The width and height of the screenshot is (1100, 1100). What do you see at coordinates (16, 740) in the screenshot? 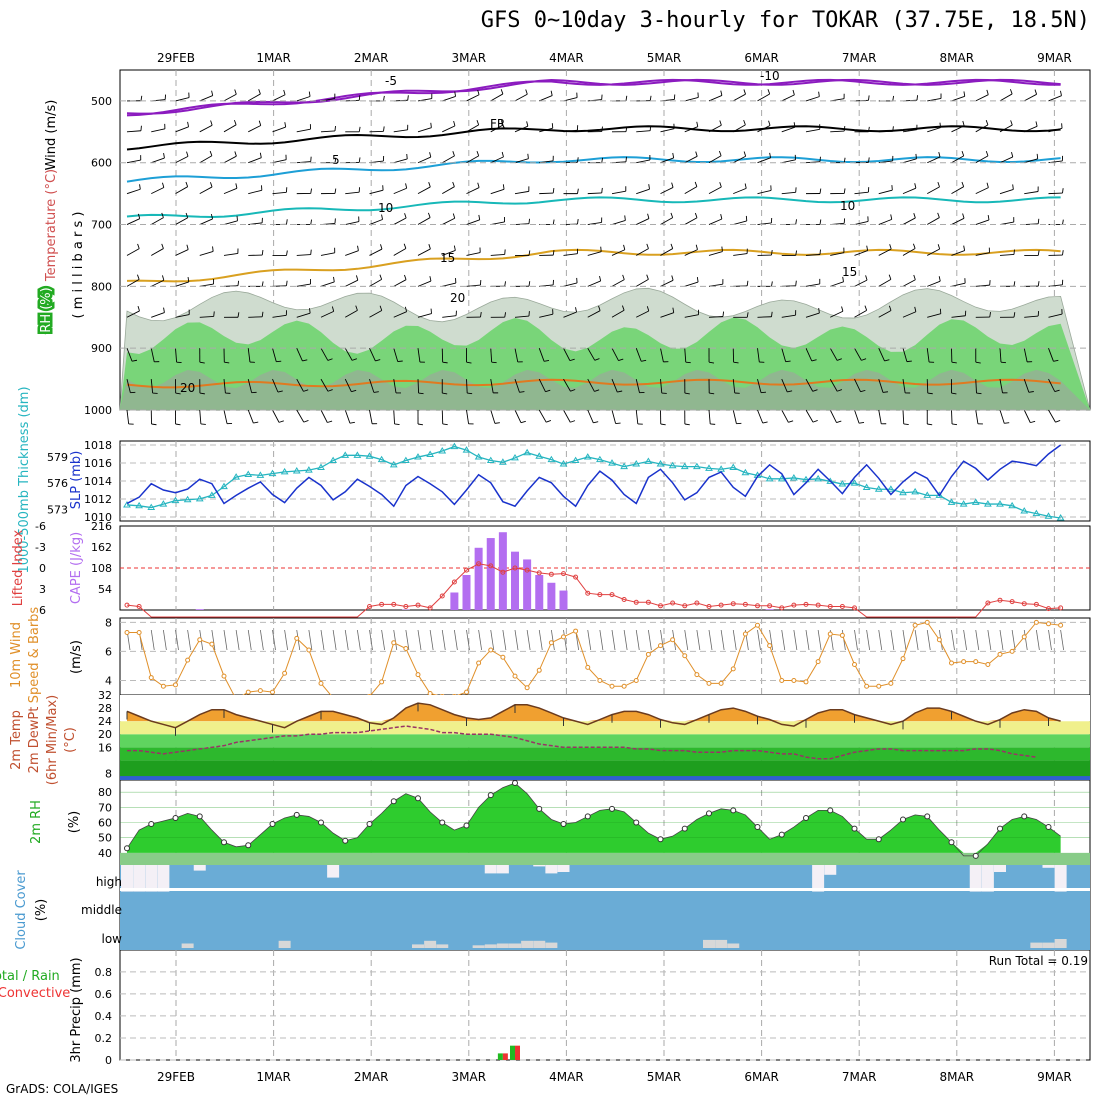
I see `y-label-temp: 2m Temp` at bounding box center [16, 740].